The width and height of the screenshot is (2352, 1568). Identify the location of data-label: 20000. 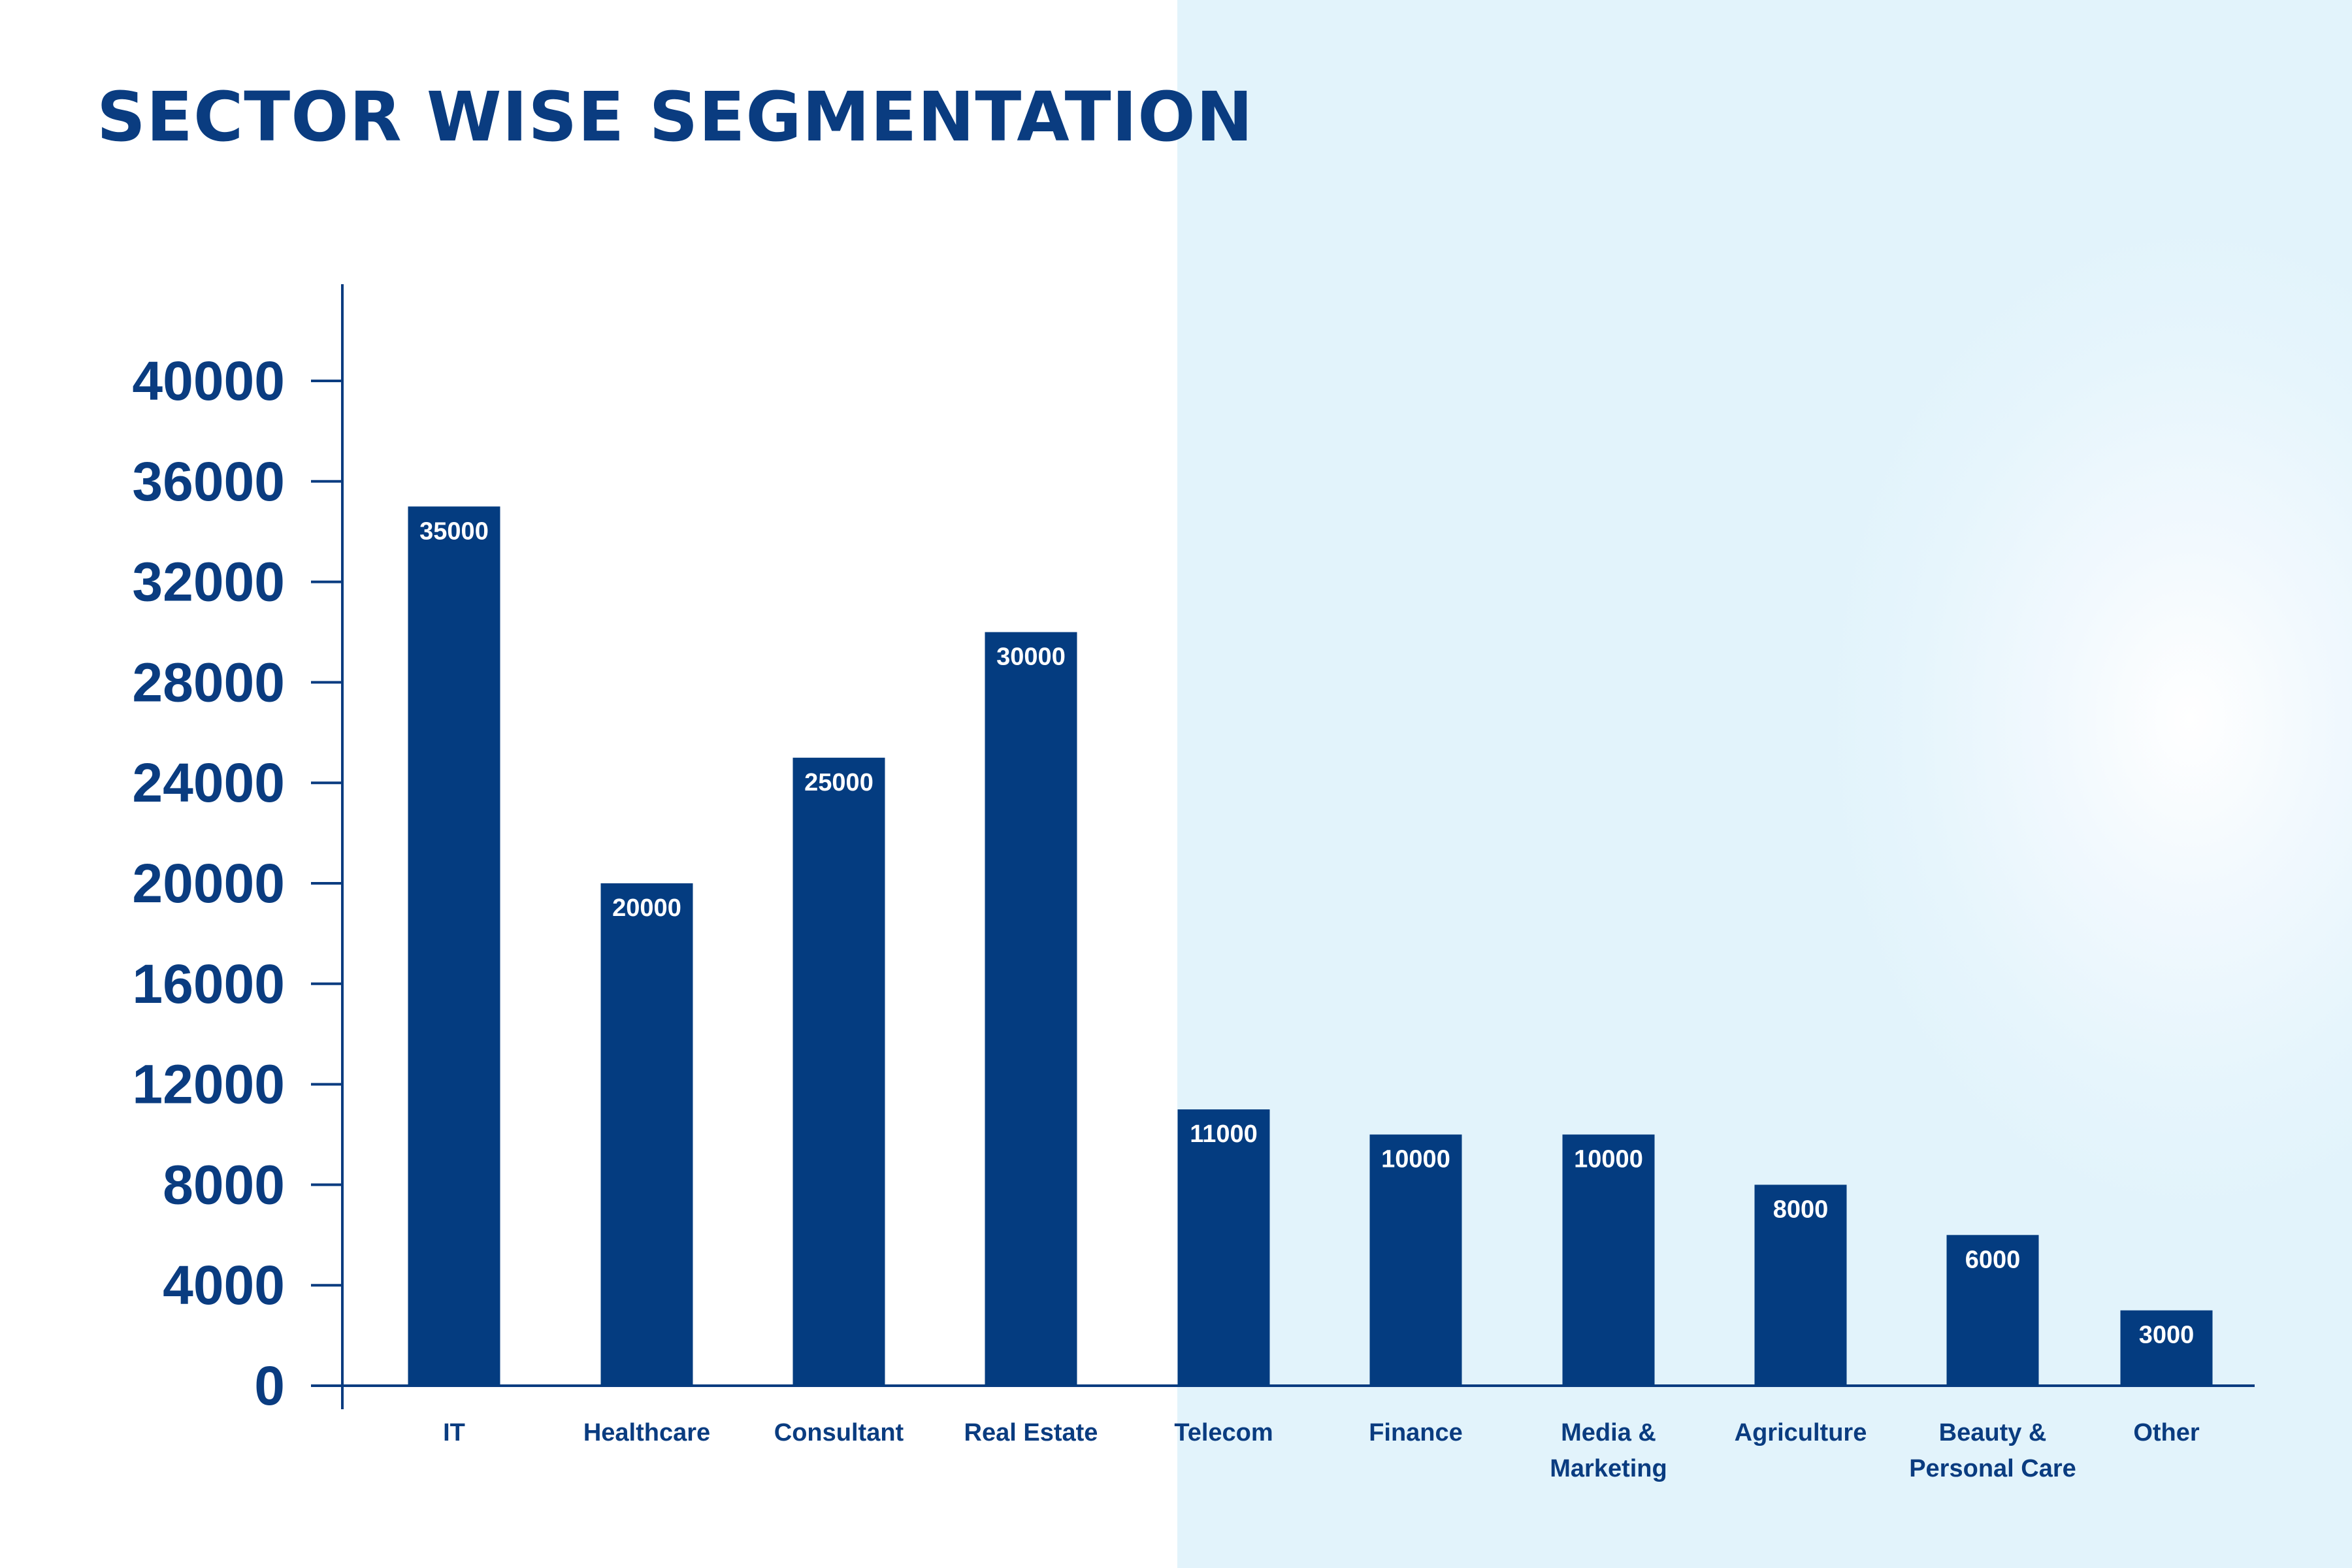
(646, 908).